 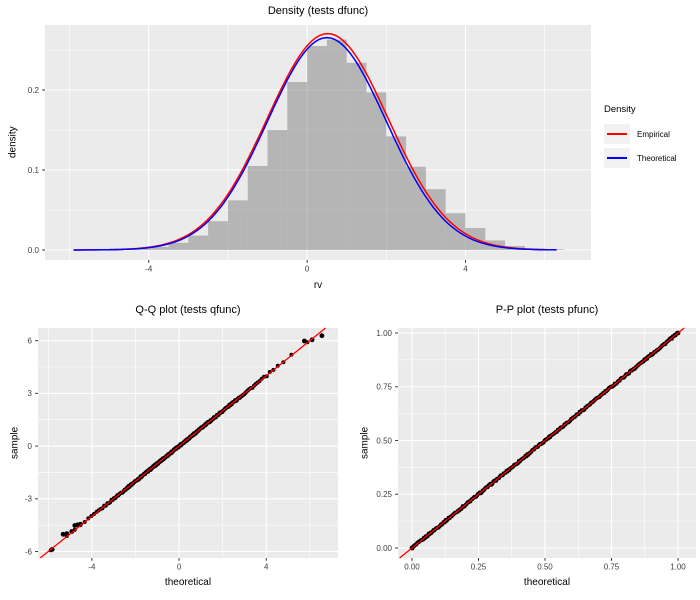 What do you see at coordinates (15, 443) in the screenshot?
I see `qq-y-axis-title: sample` at bounding box center [15, 443].